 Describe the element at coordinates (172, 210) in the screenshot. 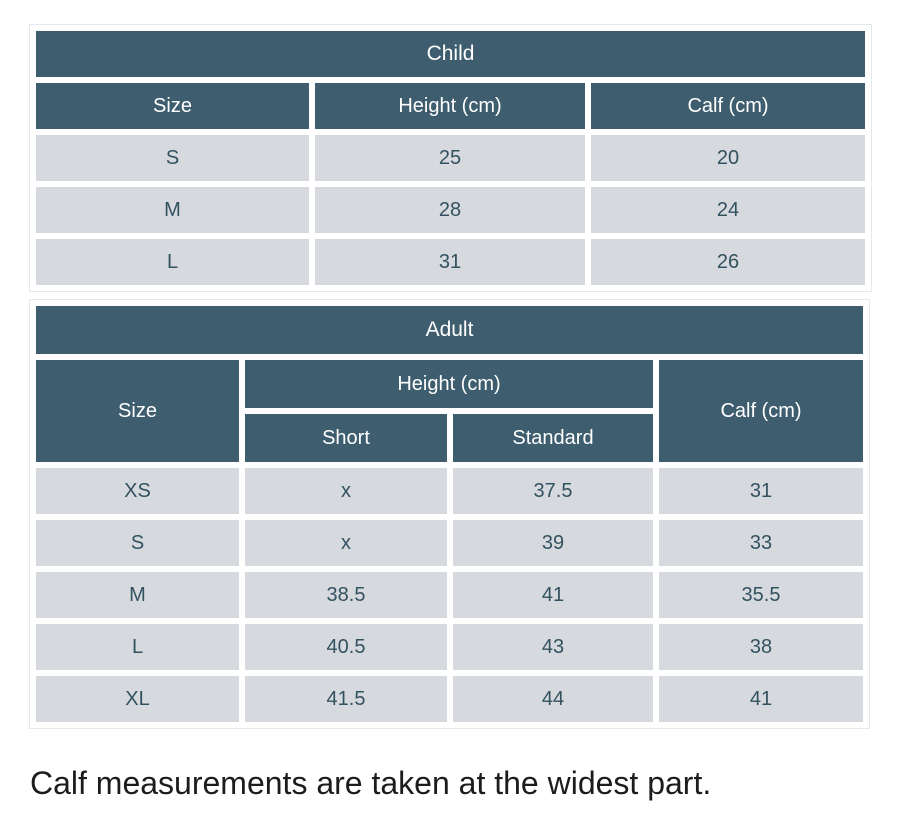

I see `child-size-cell: M` at that location.